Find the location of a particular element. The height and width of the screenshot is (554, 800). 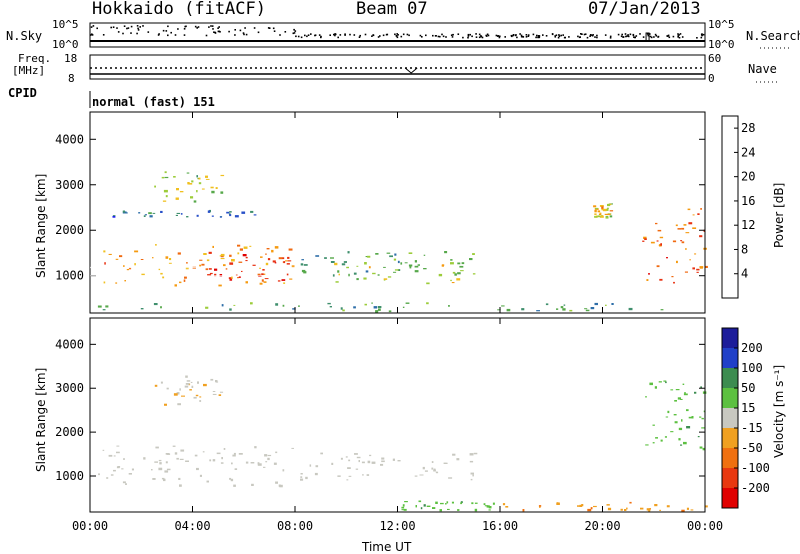

velocity-panel-ytick-label: 4000 is located at coordinates (69, 344).